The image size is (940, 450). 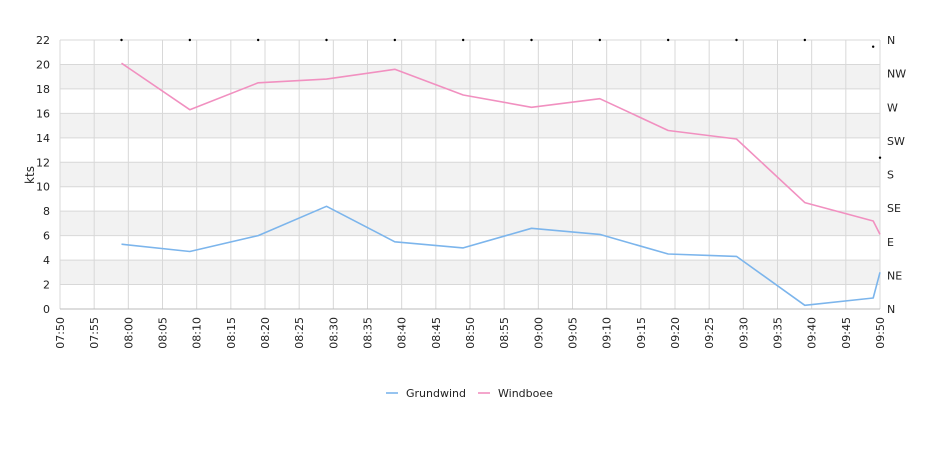 What do you see at coordinates (231, 333) in the screenshot?
I see `x-tick-label: 08:15` at bounding box center [231, 333].